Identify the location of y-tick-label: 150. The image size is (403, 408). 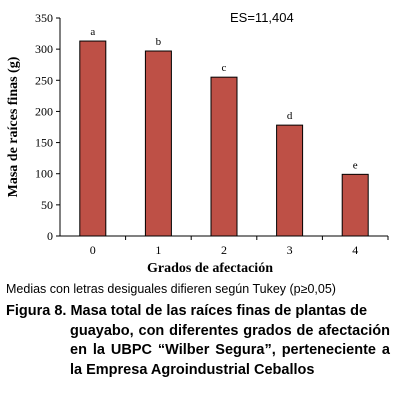
(44, 143).